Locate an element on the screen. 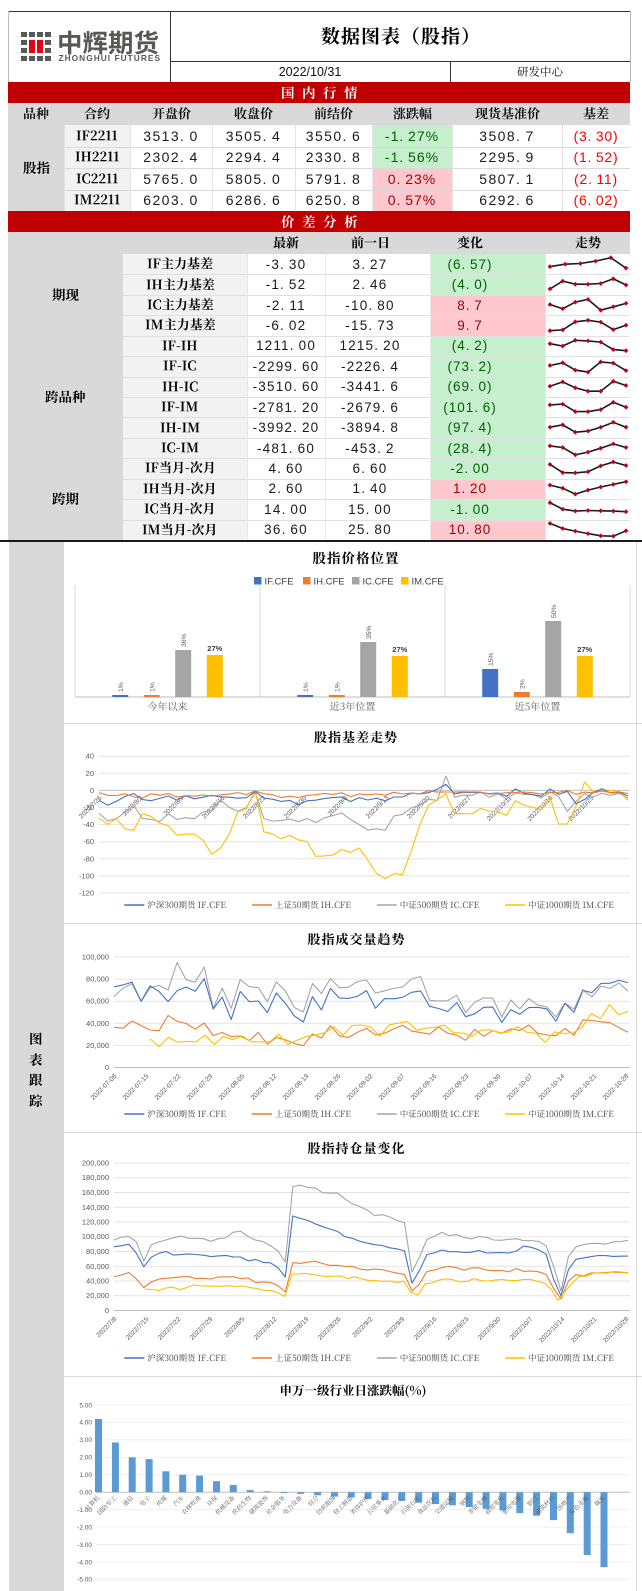  svg-text: 2022/10/25 is located at coordinates (581, 809).